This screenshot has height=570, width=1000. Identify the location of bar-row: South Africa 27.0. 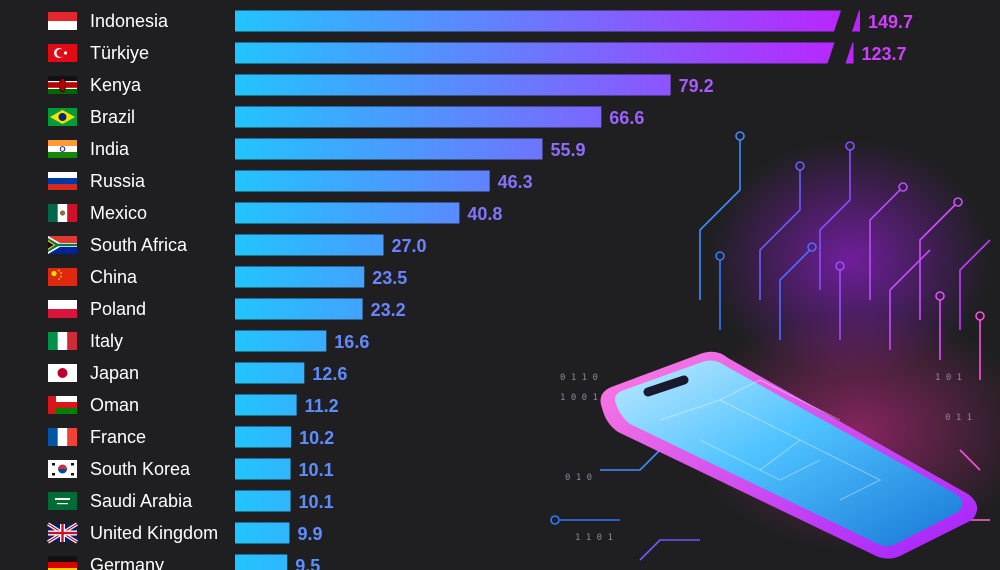
(237, 245).